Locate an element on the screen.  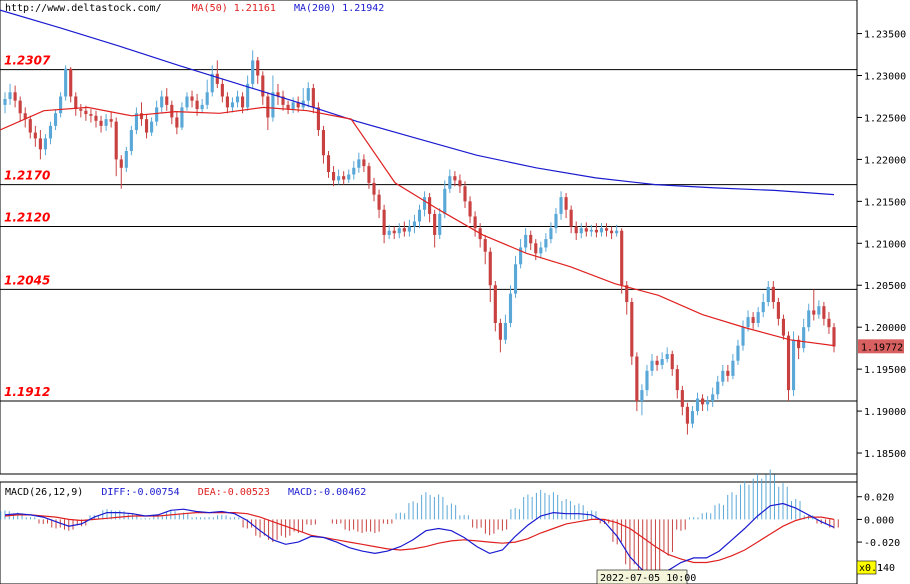
ma50-label: MA(50) is located at coordinates (209, 8).